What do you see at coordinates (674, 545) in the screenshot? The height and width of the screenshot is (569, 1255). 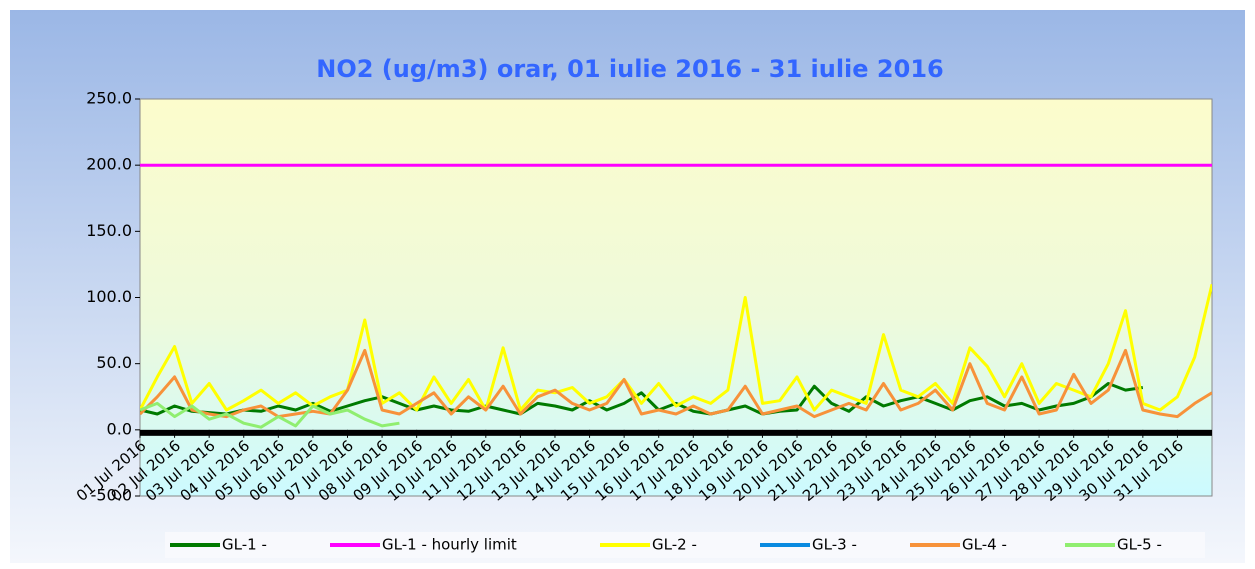 I see `legend-label: GL-2 -` at bounding box center [674, 545].